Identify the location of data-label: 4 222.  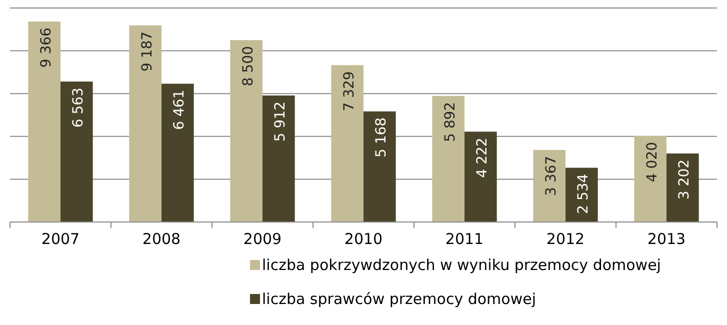
(482, 158).